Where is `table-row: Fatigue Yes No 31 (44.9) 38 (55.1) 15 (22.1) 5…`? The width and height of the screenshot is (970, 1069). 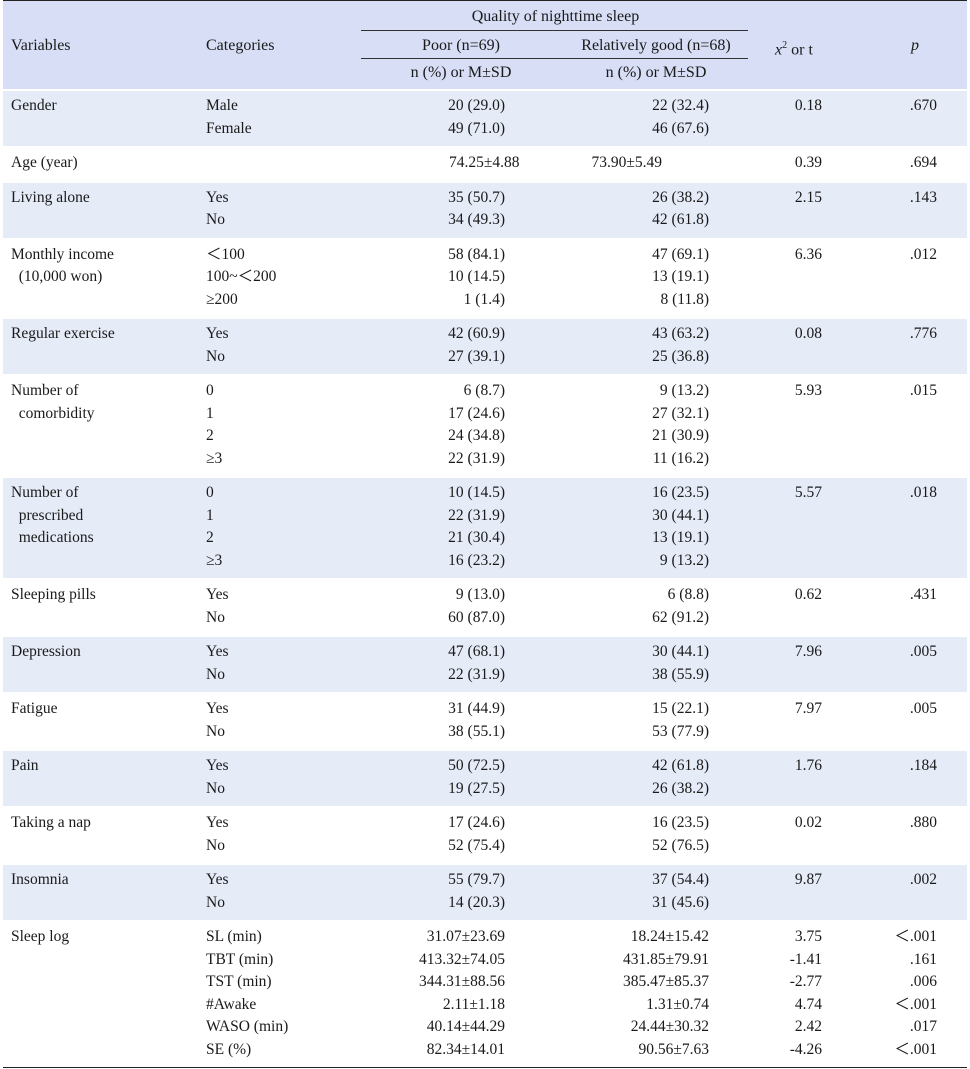
table-row: Fatigue Yes No 31 (44.9) 38 (55.1) 15 (22.1) 5… is located at coordinates (485, 721).